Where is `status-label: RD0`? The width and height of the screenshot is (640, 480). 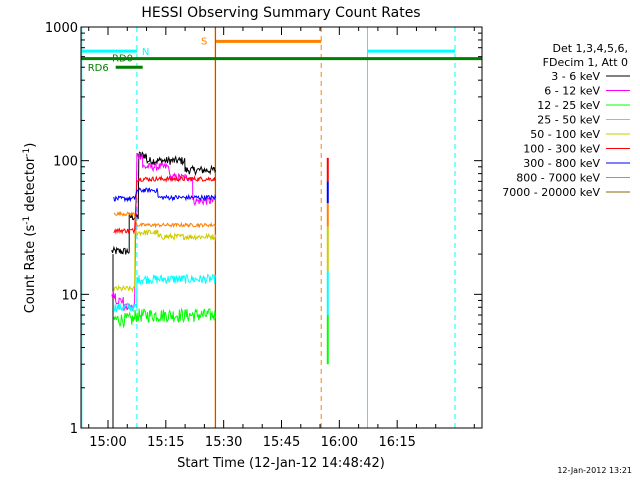 status-label: RD0 is located at coordinates (122, 59).